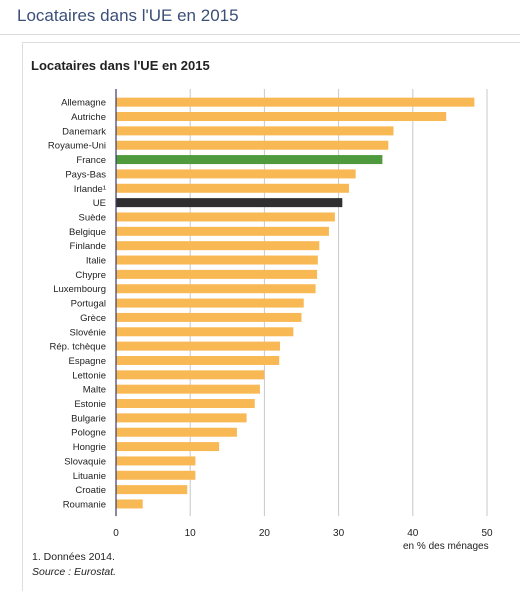  Describe the element at coordinates (487, 533) in the screenshot. I see `x-tick-label-50: 50` at that location.